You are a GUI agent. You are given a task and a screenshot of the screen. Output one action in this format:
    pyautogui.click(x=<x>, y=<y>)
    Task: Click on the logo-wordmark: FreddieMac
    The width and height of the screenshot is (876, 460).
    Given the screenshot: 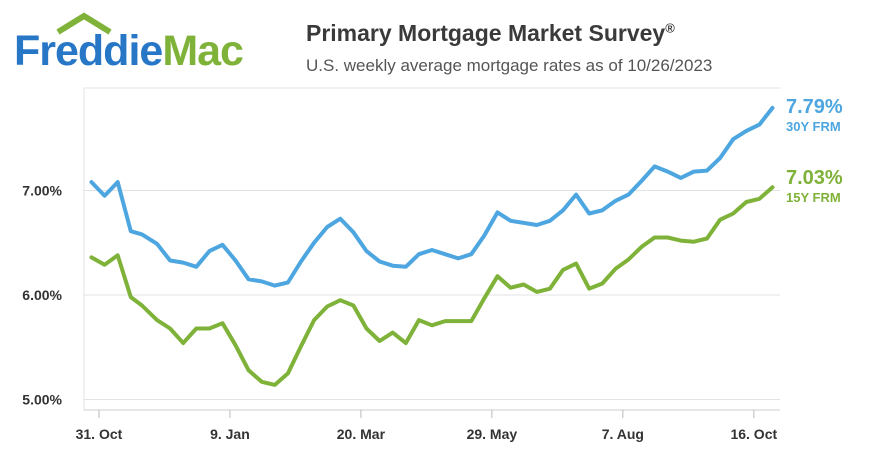 What is the action you would take?
    pyautogui.click(x=129, y=51)
    